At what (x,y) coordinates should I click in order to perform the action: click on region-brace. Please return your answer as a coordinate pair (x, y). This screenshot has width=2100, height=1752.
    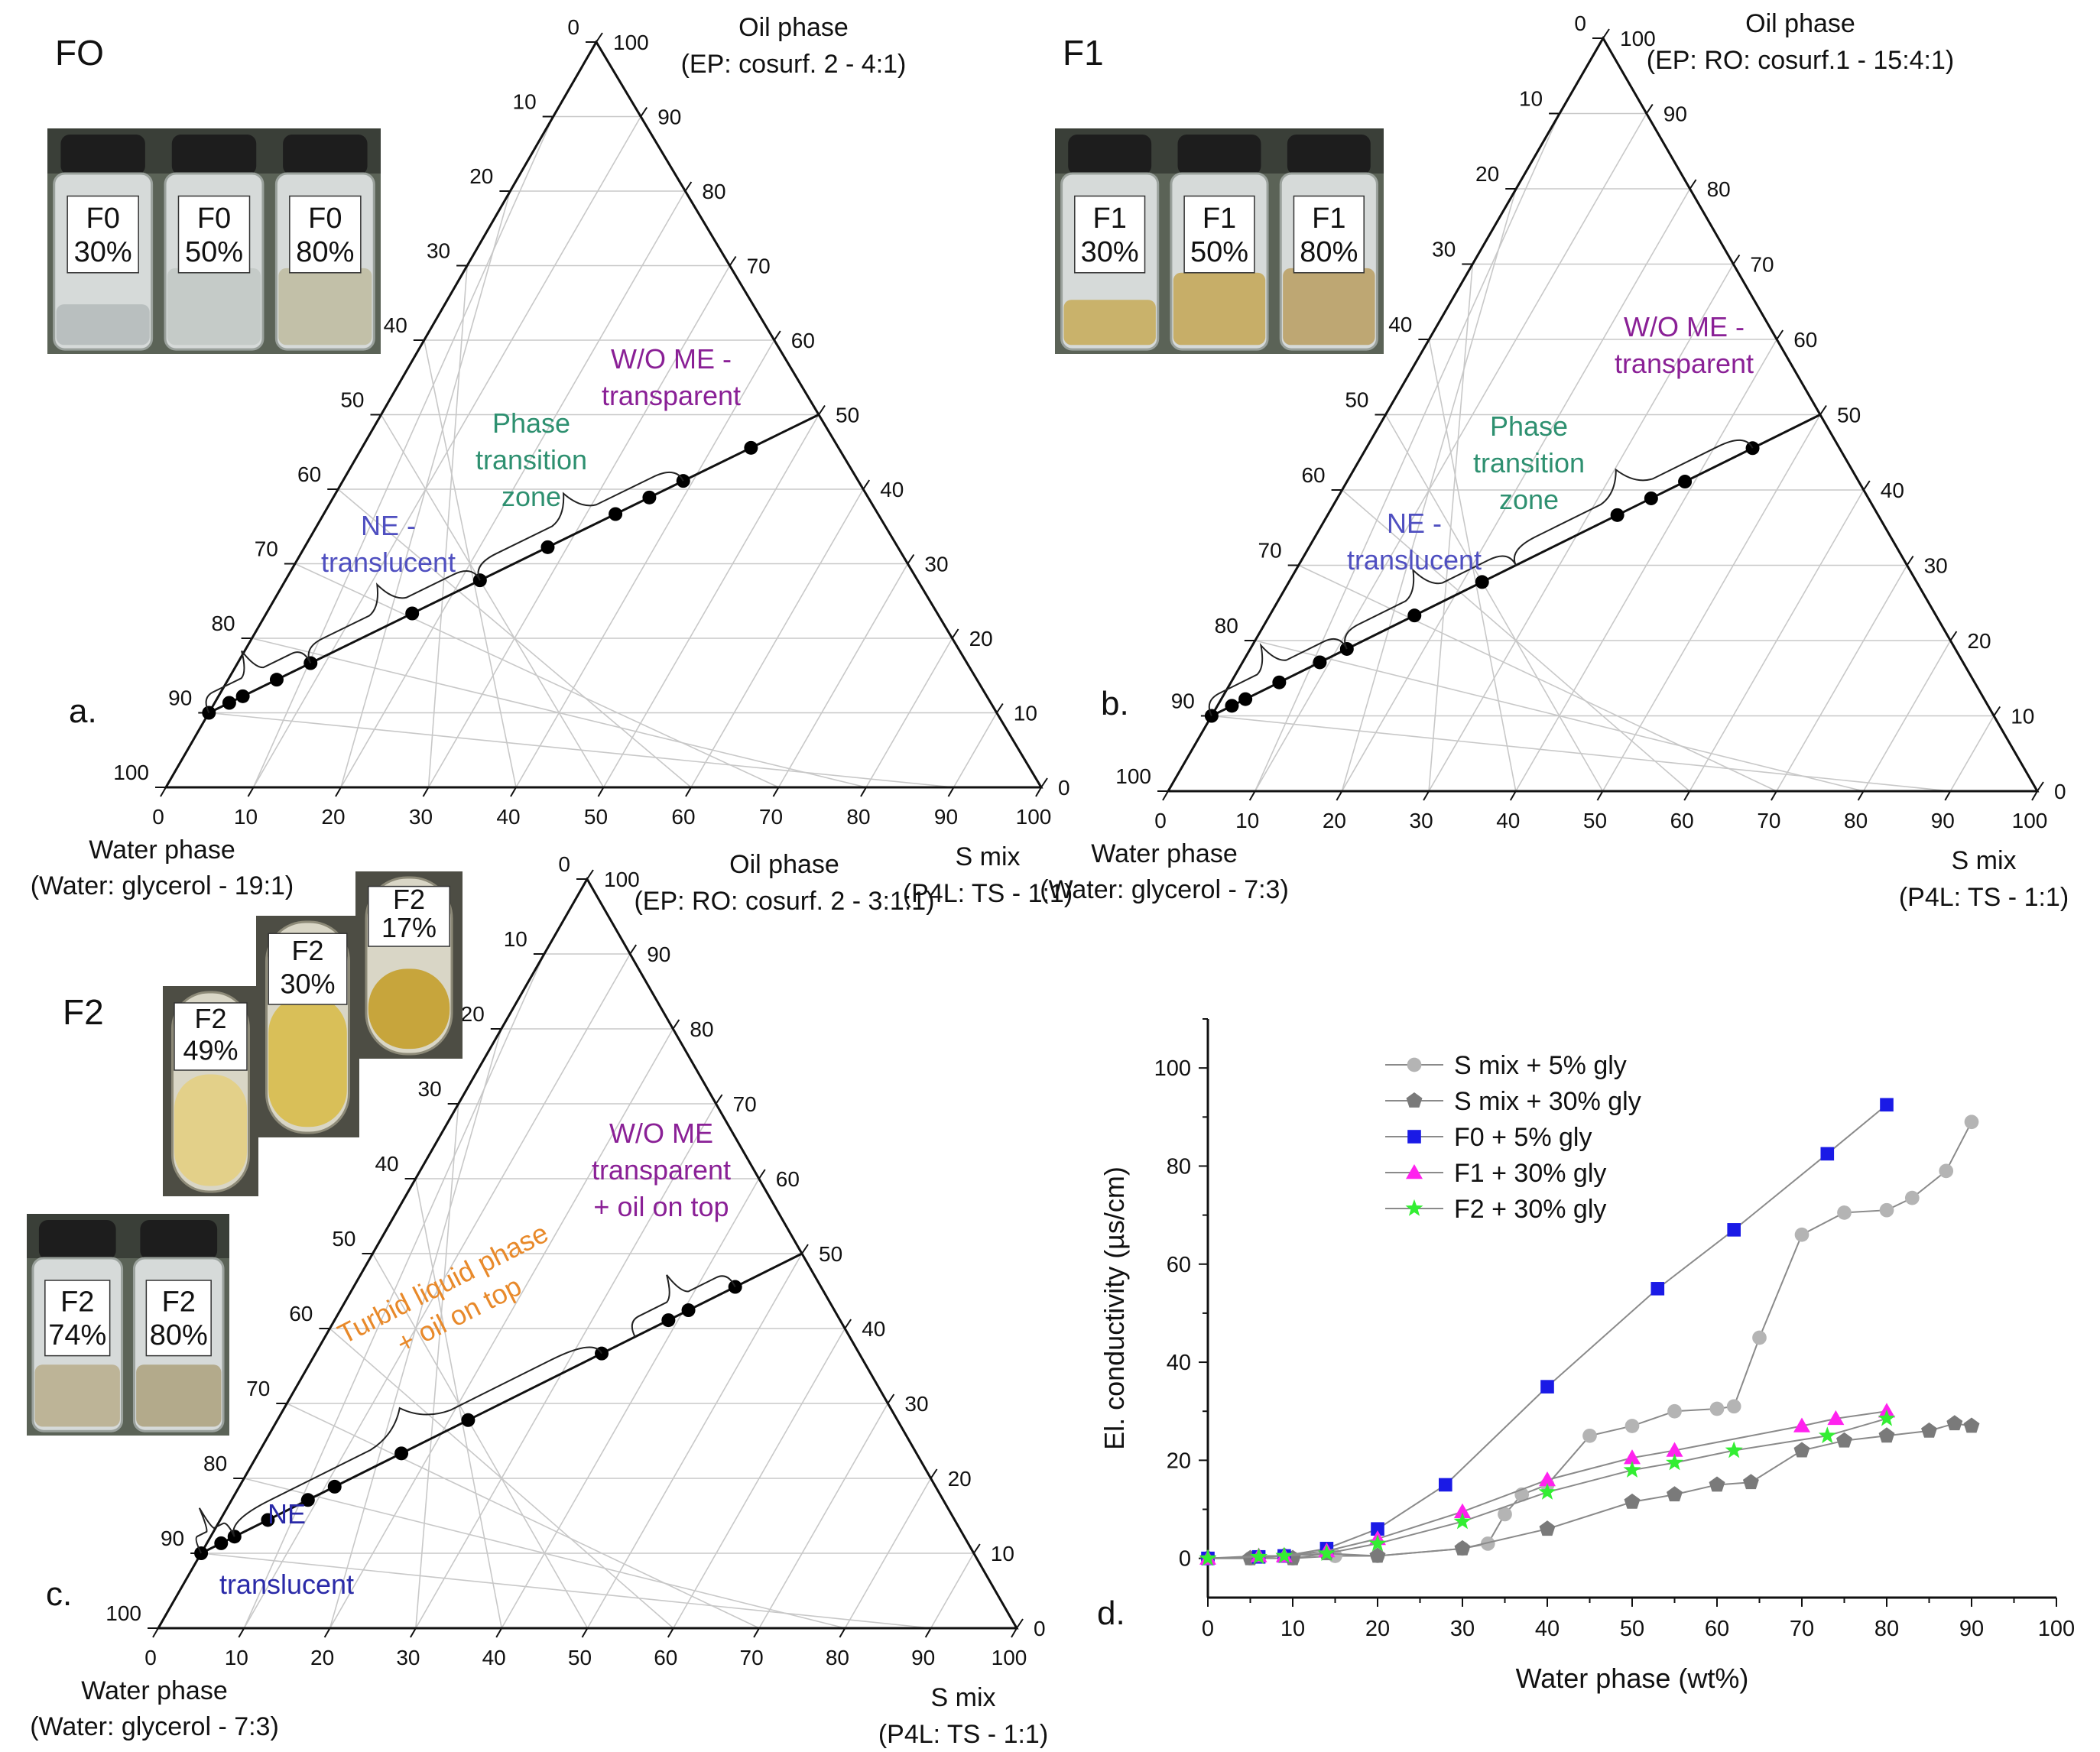
    Looking at the image, I should click on (581, 526).